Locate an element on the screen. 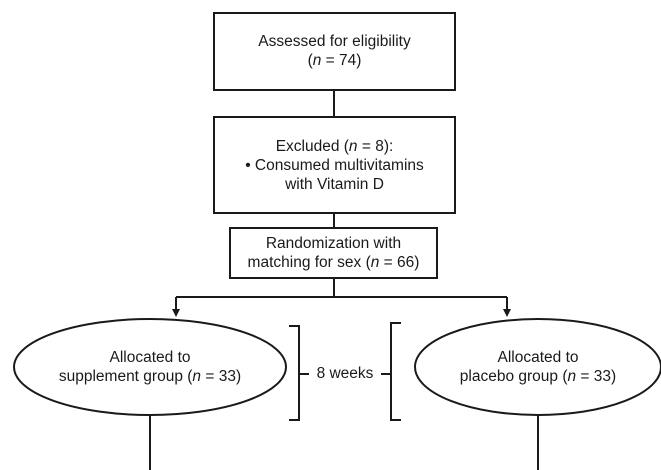 Image resolution: width=661 pixels, height=470 pixels. assessed-count-pre: ( is located at coordinates (310, 60).